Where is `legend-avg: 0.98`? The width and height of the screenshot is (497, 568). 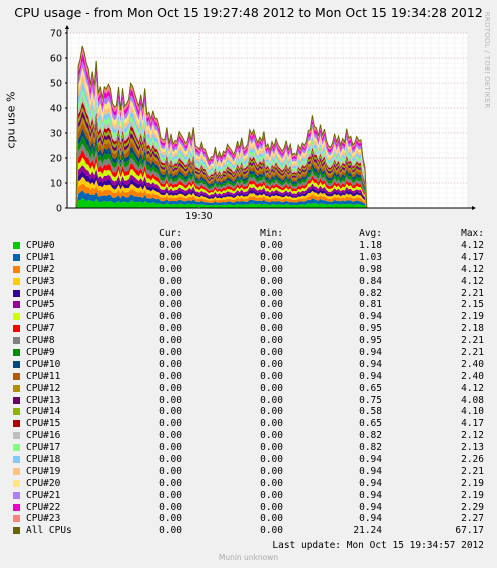 legend-avg: 0.98 is located at coordinates (370, 269).